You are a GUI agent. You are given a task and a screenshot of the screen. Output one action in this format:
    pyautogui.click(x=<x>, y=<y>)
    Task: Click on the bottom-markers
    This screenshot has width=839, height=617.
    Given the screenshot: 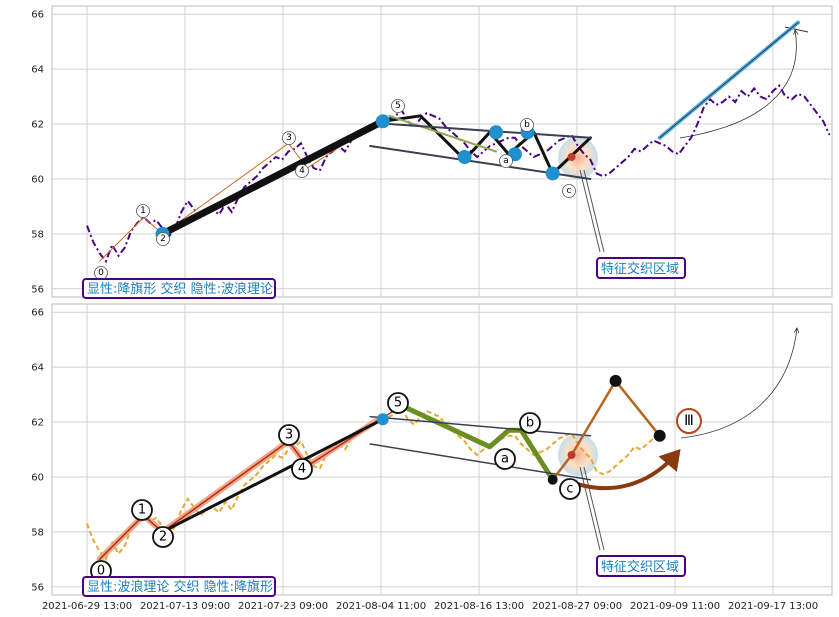 What is the action you would take?
    pyautogui.click(x=521, y=429)
    